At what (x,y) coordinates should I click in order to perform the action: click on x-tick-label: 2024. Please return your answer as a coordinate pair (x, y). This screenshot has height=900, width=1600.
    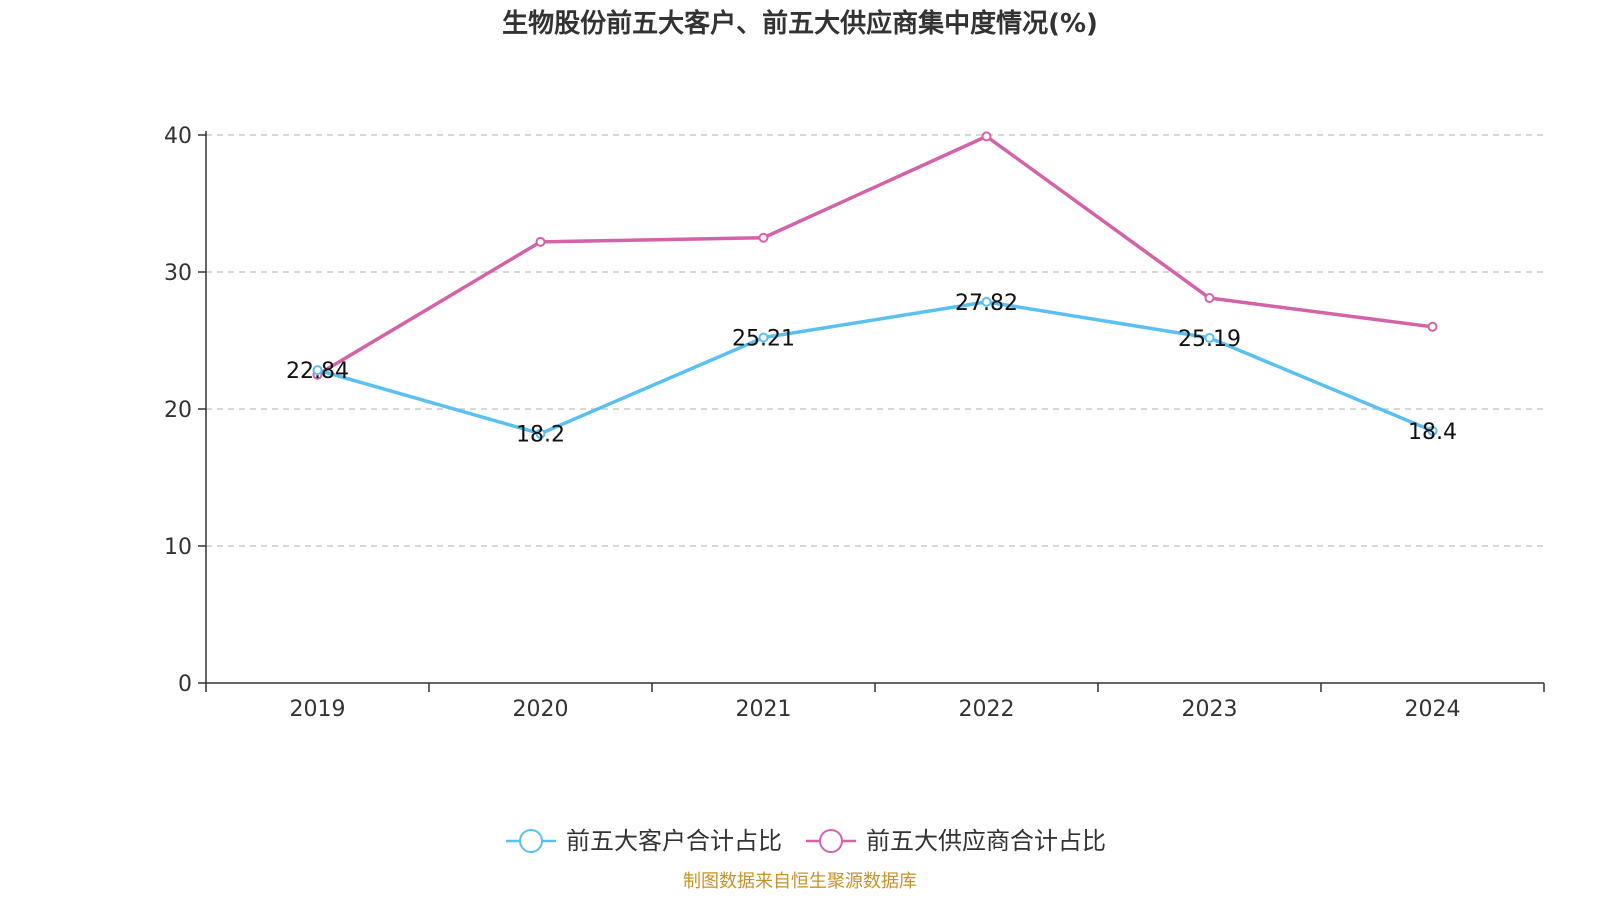
    Looking at the image, I should click on (1433, 709).